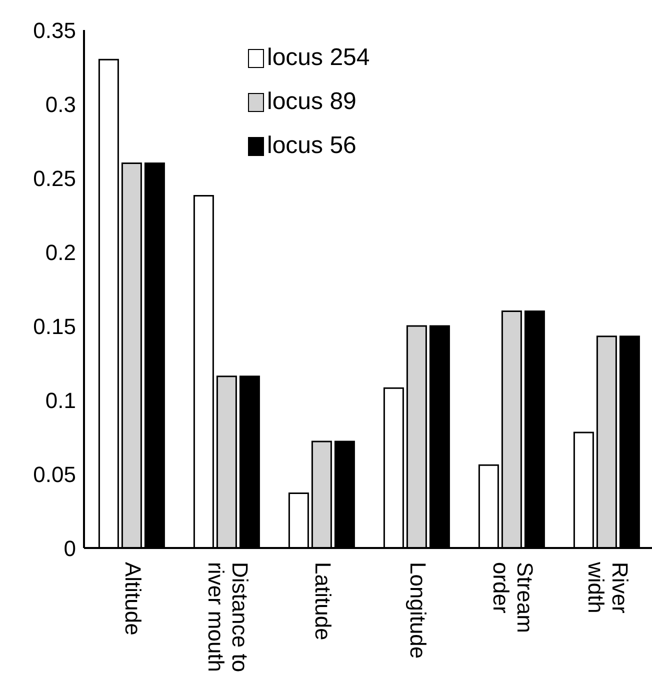 The height and width of the screenshot is (699, 652). What do you see at coordinates (60, 104) in the screenshot?
I see `y-tick-label: 0.3` at bounding box center [60, 104].